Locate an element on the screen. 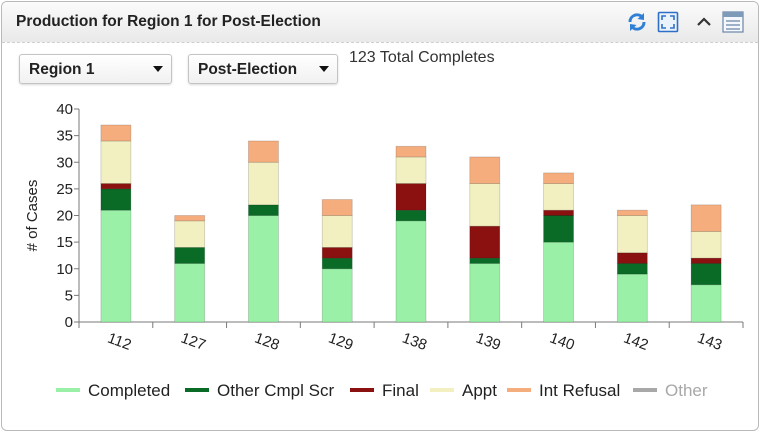 This screenshot has height=432, width=760. y-axis-title: # of Cases is located at coordinates (32, 216).